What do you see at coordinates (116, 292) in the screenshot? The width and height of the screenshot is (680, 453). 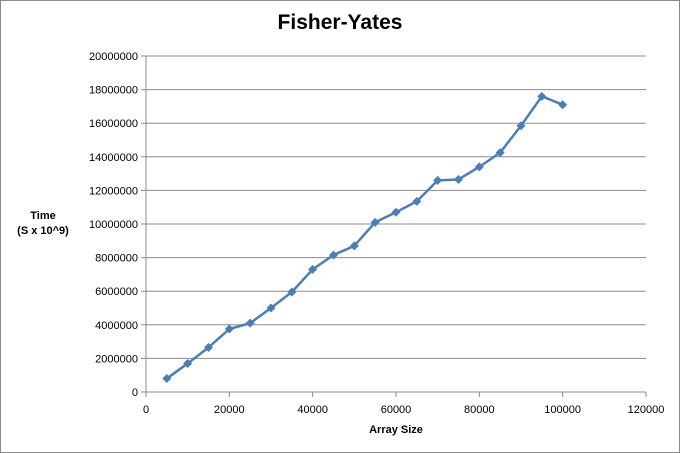 I see `y-tick-label: 6000000` at bounding box center [116, 292].